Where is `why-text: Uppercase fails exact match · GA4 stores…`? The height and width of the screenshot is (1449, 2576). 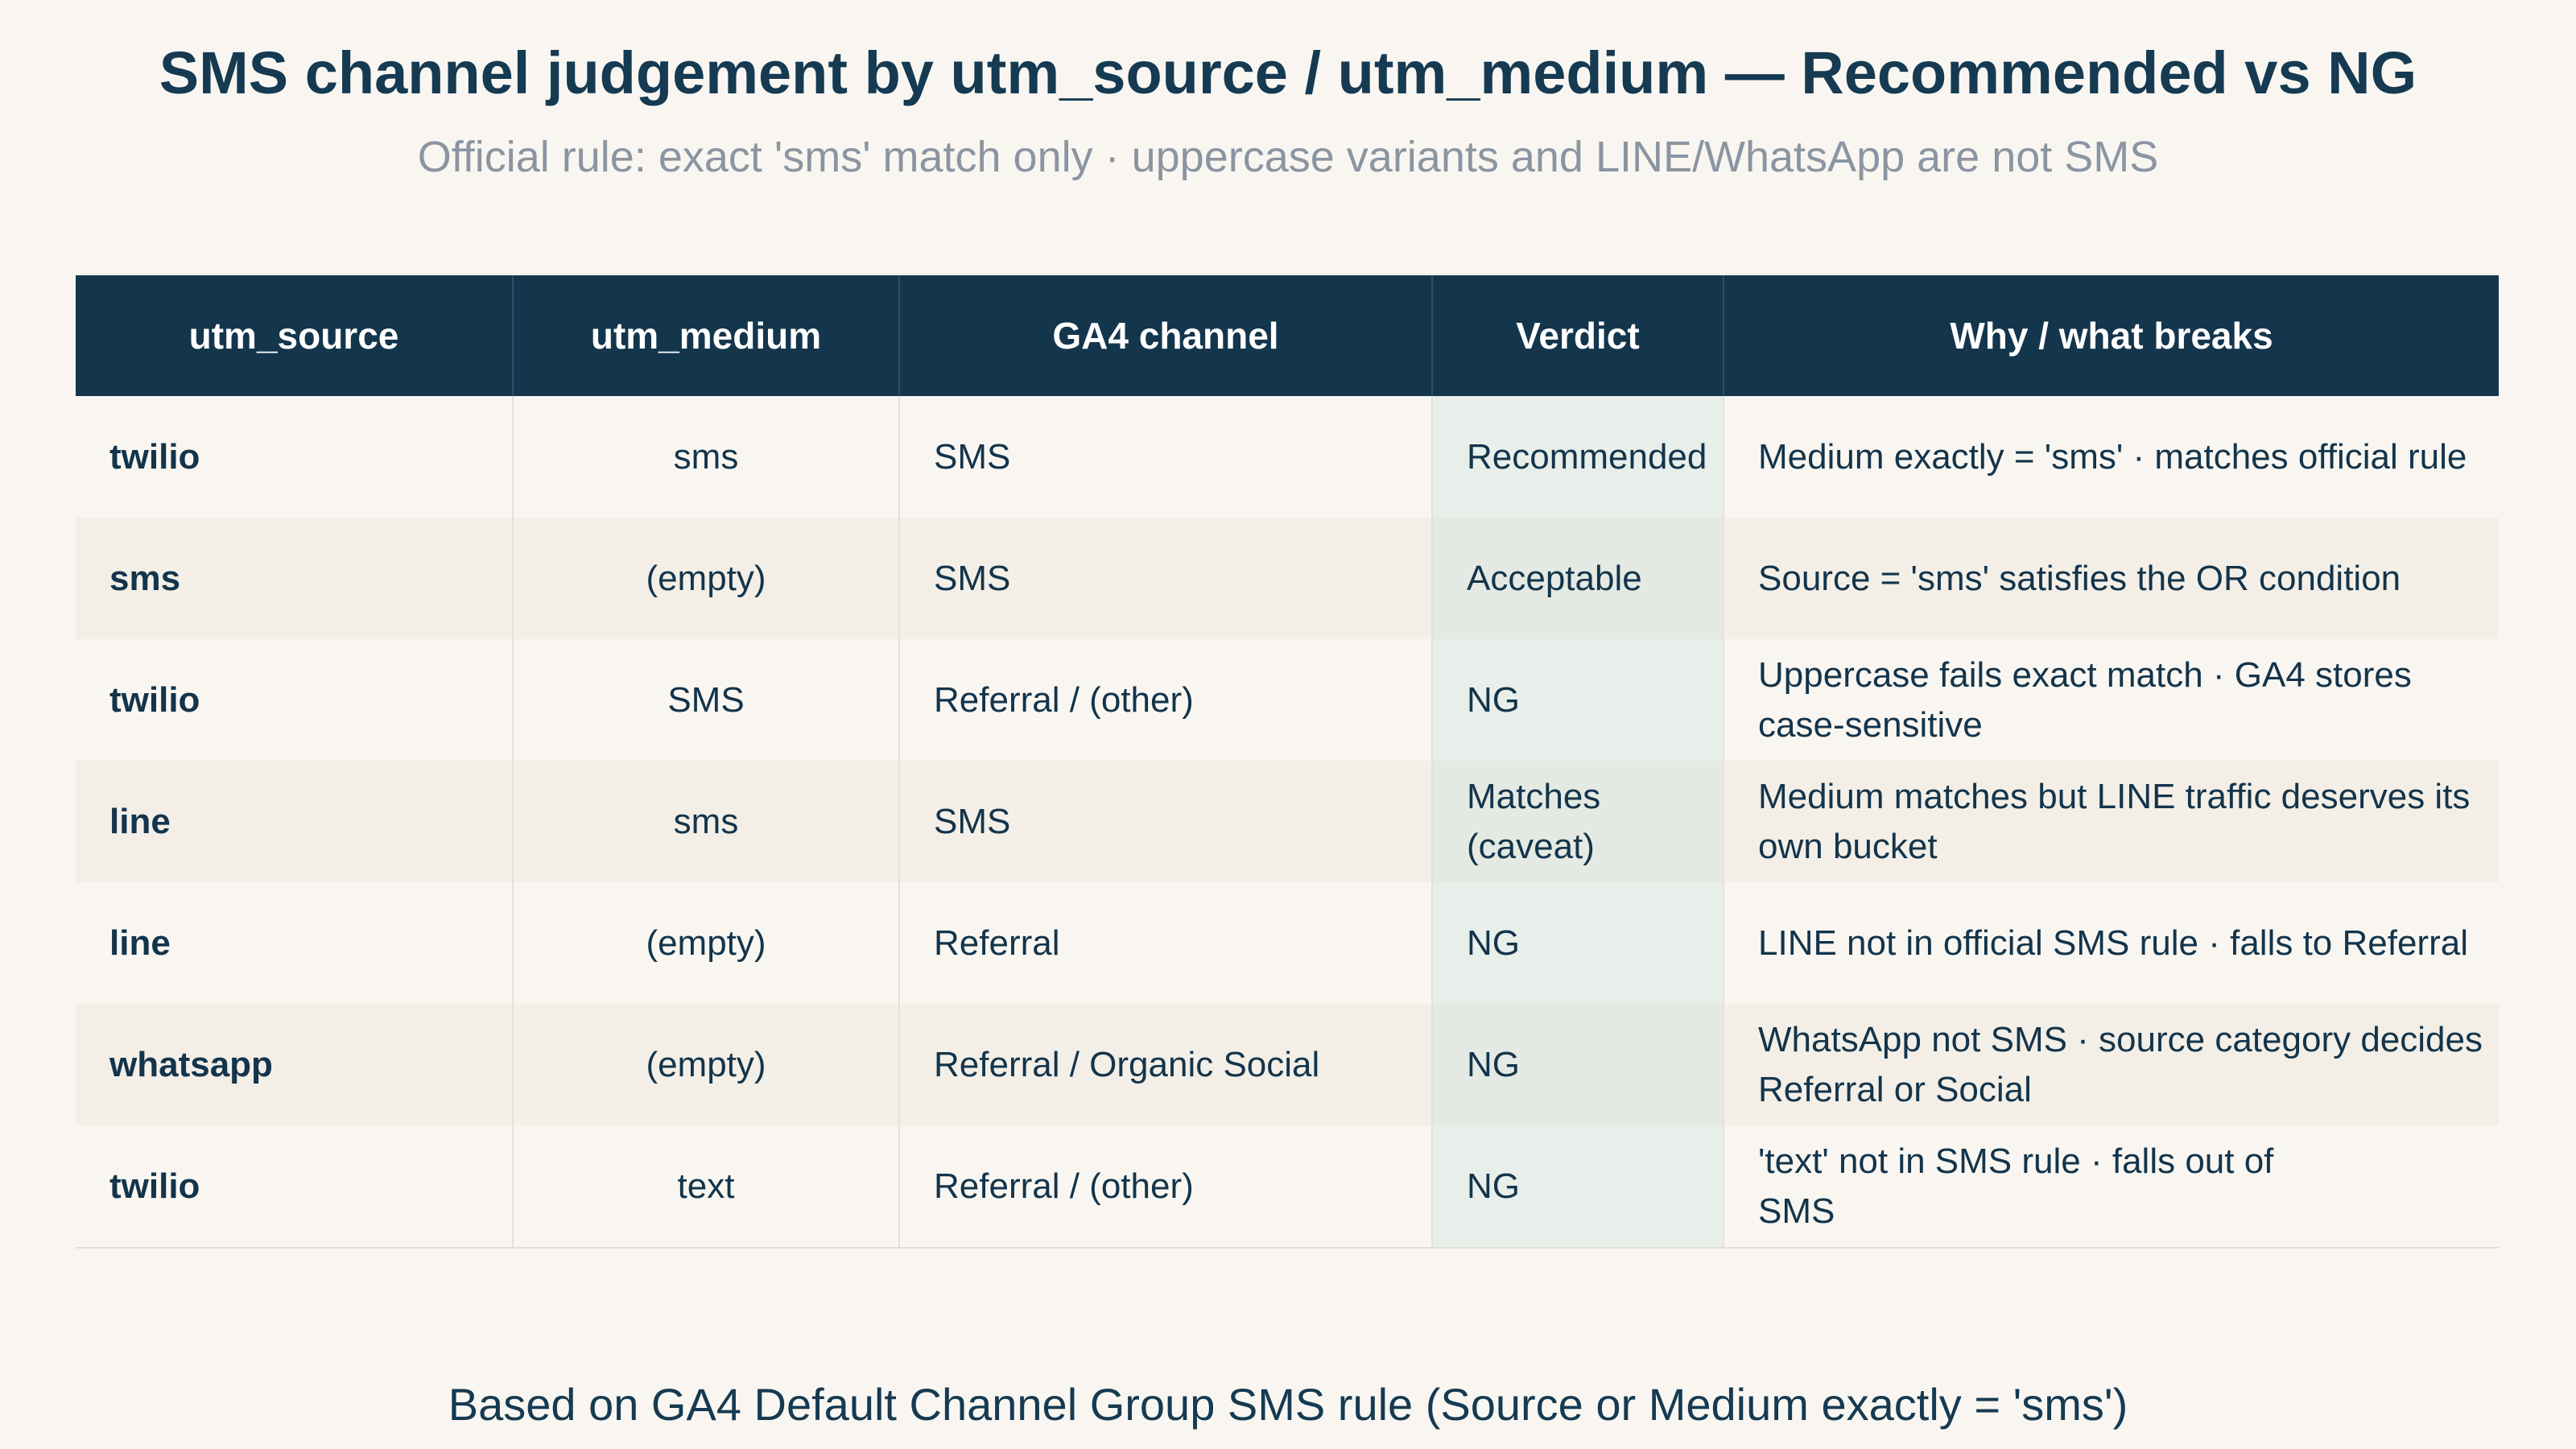 why-text: Uppercase fails exact match · GA4 stores… is located at coordinates (2085, 699).